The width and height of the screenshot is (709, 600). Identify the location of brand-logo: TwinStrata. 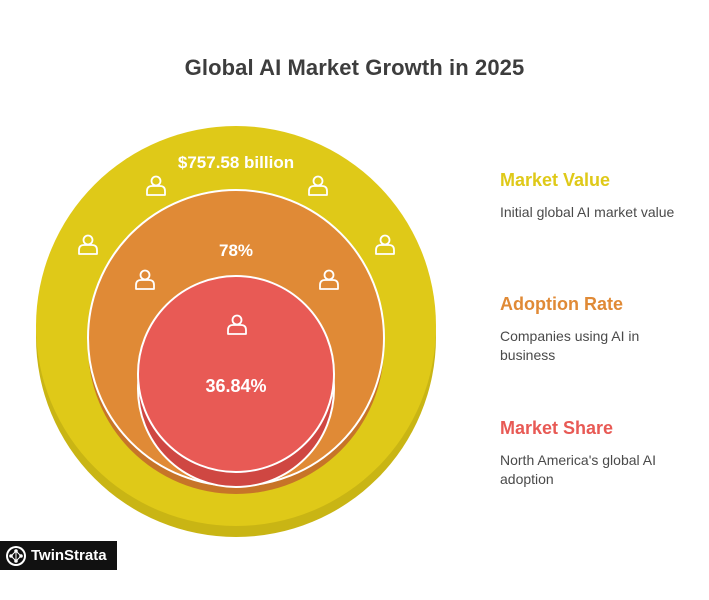
(58, 555).